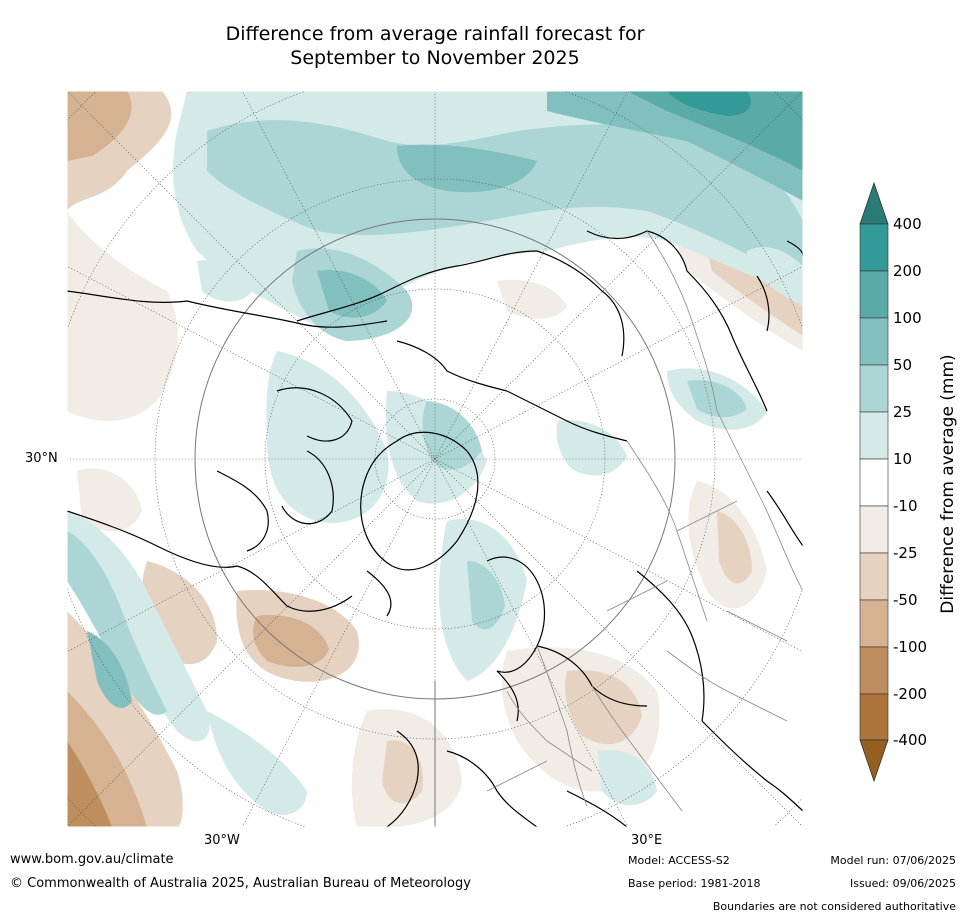 Image resolution: width=965 pixels, height=919 pixels. Describe the element at coordinates (874, 623) in the screenshot. I see `colorbar-swatch-m50-m100` at that location.